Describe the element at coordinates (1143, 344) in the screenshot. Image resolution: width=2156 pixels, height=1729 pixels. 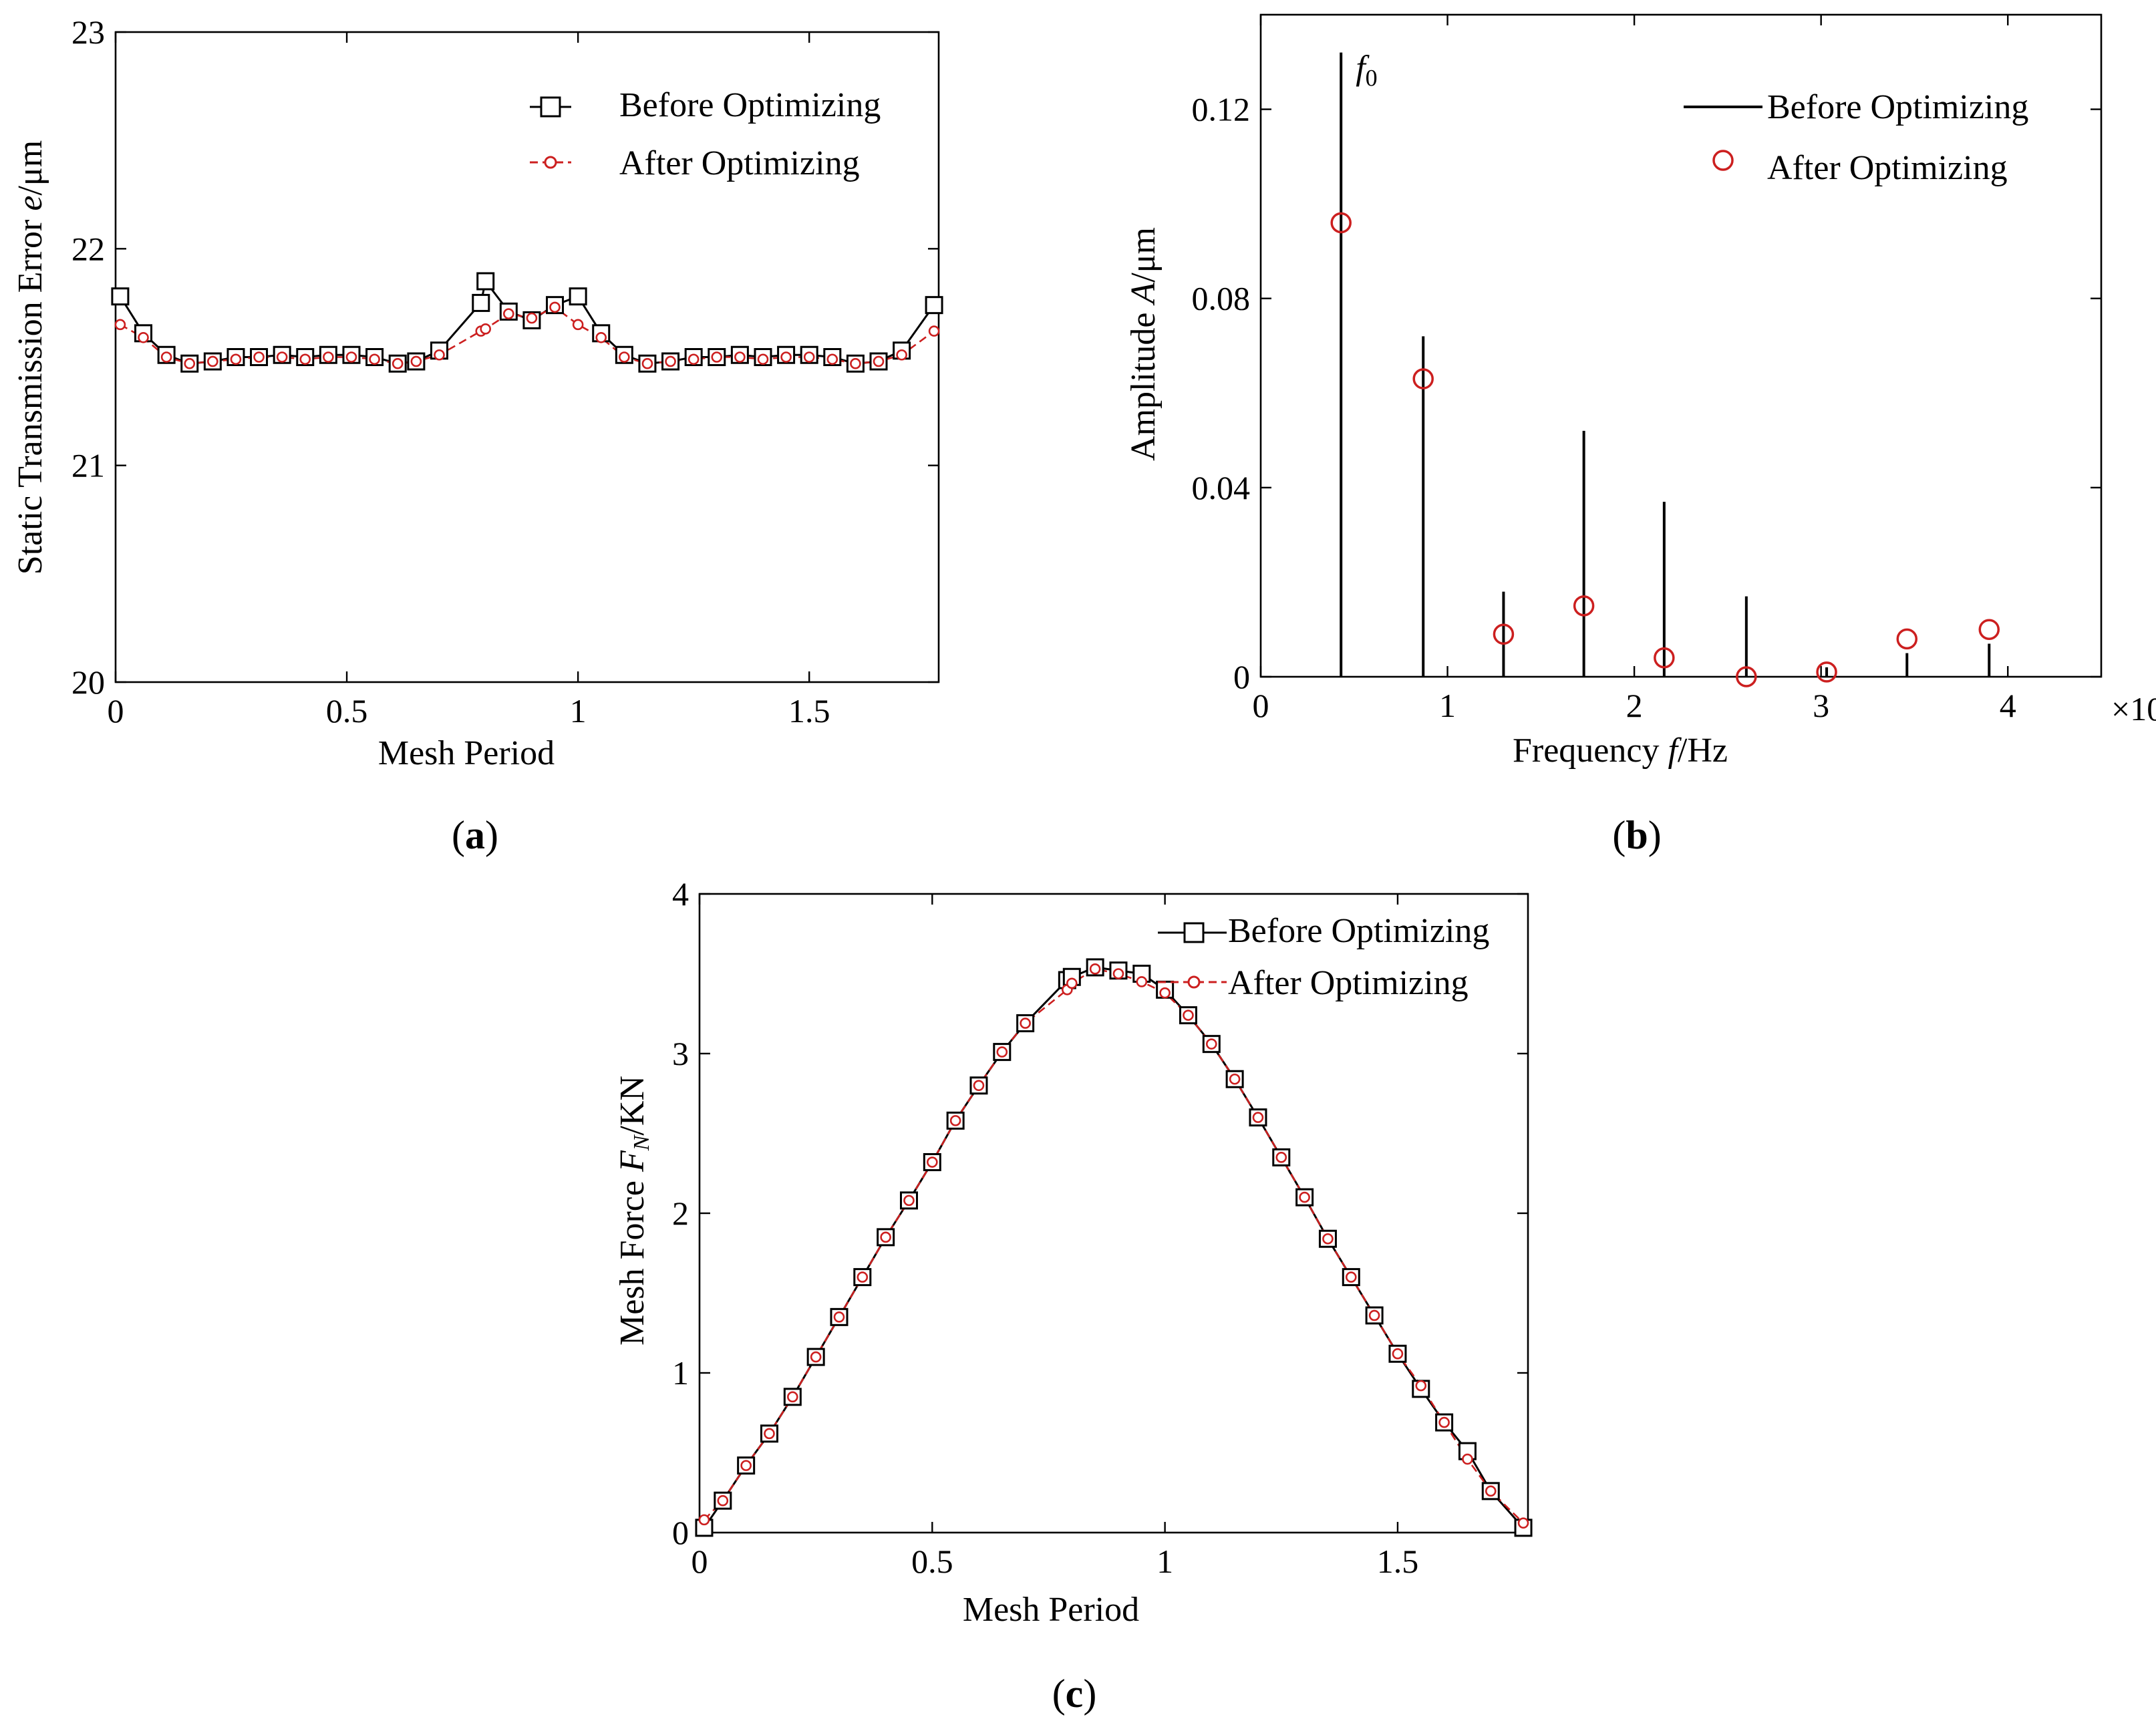
I see `panel-b-ylabel-text: Amplitude A/μm` at that location.